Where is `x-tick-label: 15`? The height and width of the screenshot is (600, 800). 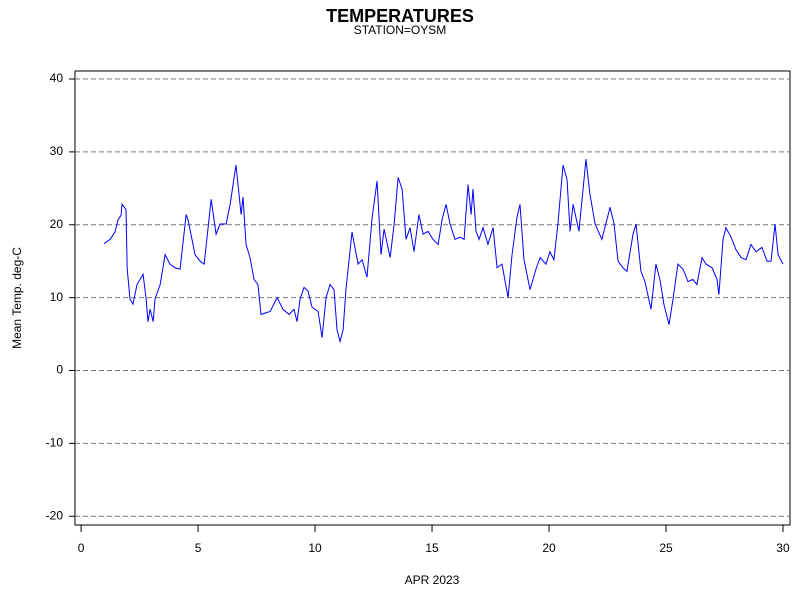
x-tick-label: 15 is located at coordinates (432, 548).